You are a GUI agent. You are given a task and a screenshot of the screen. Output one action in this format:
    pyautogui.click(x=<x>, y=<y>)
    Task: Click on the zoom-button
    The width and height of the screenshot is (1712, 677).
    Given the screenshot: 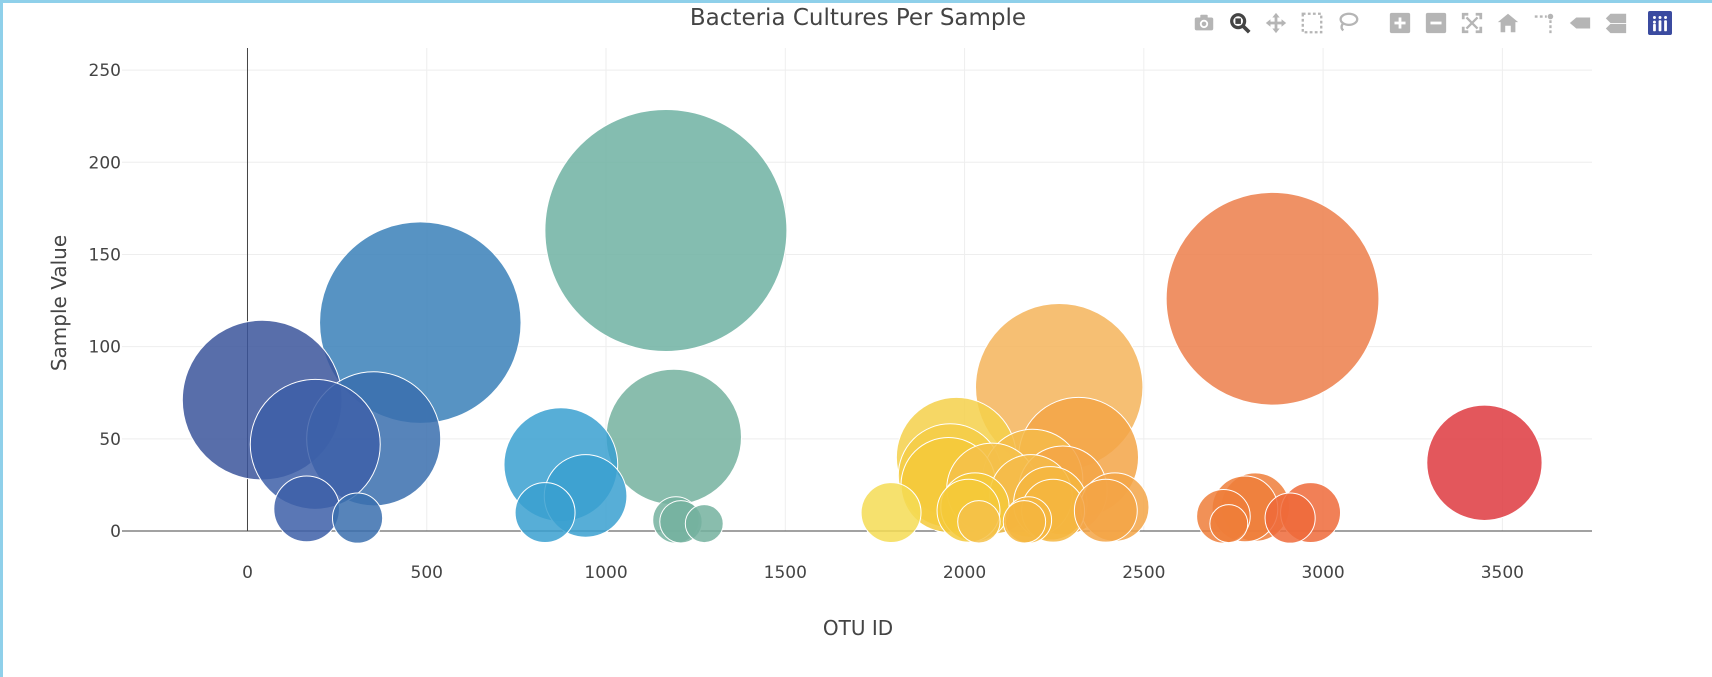 What is the action you would take?
    pyautogui.click(x=1240, y=23)
    